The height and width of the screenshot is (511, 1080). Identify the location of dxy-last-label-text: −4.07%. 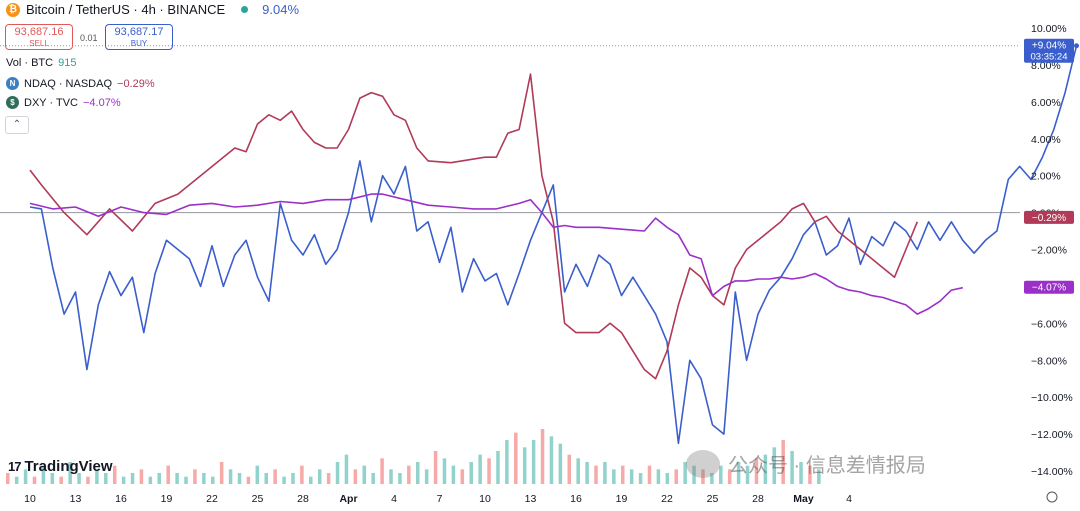
(1049, 288).